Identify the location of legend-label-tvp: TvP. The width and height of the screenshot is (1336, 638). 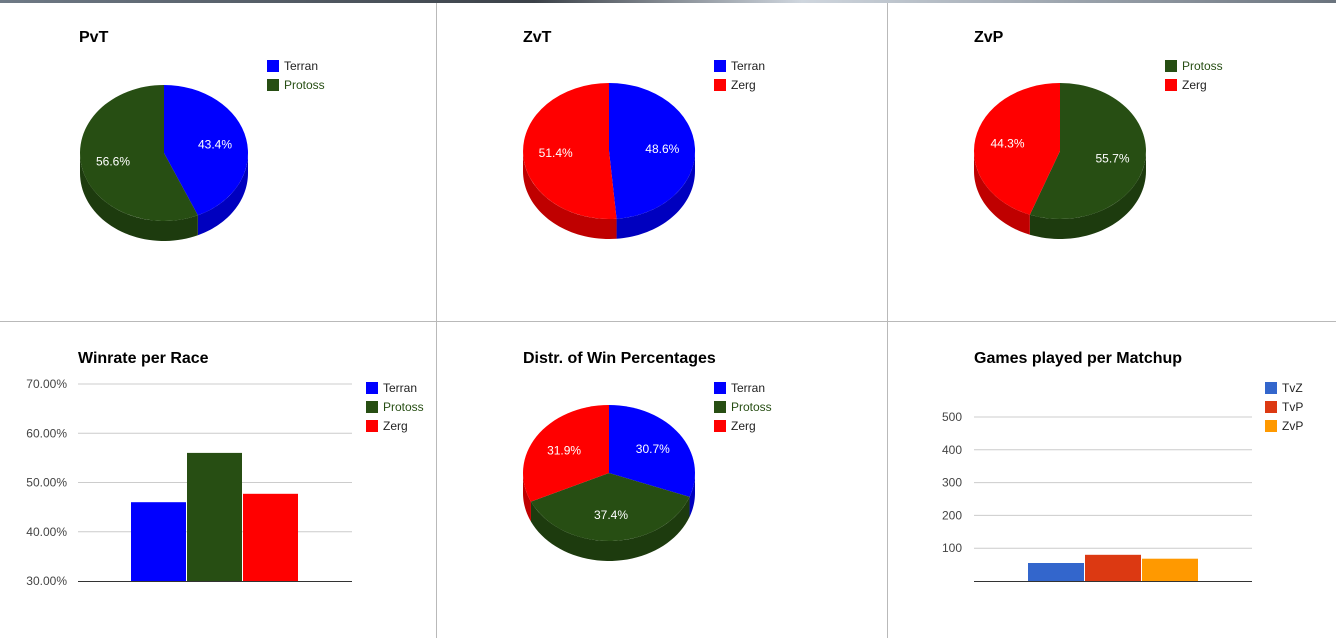
(1292, 407).